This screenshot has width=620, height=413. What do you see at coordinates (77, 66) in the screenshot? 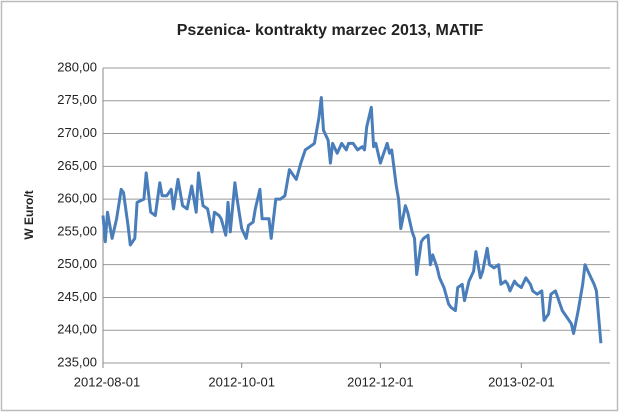
I see `y-tick-label: 280,00` at bounding box center [77, 66].